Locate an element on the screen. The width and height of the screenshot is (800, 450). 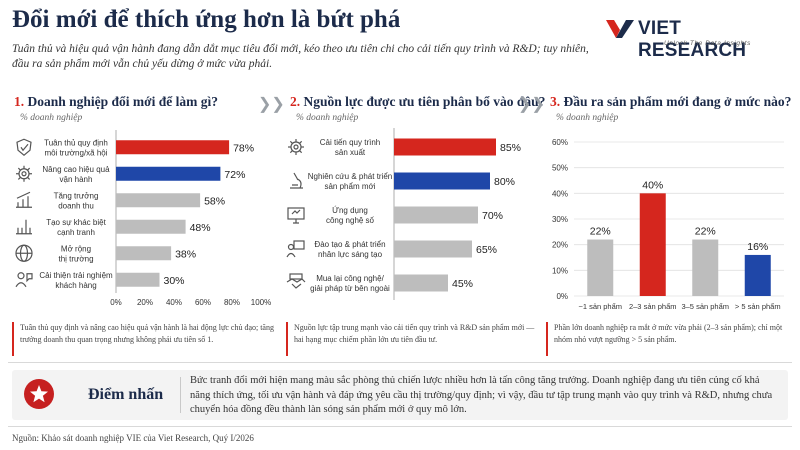
category-label: giải pháp từ bên ngoài is located at coordinates (350, 288).